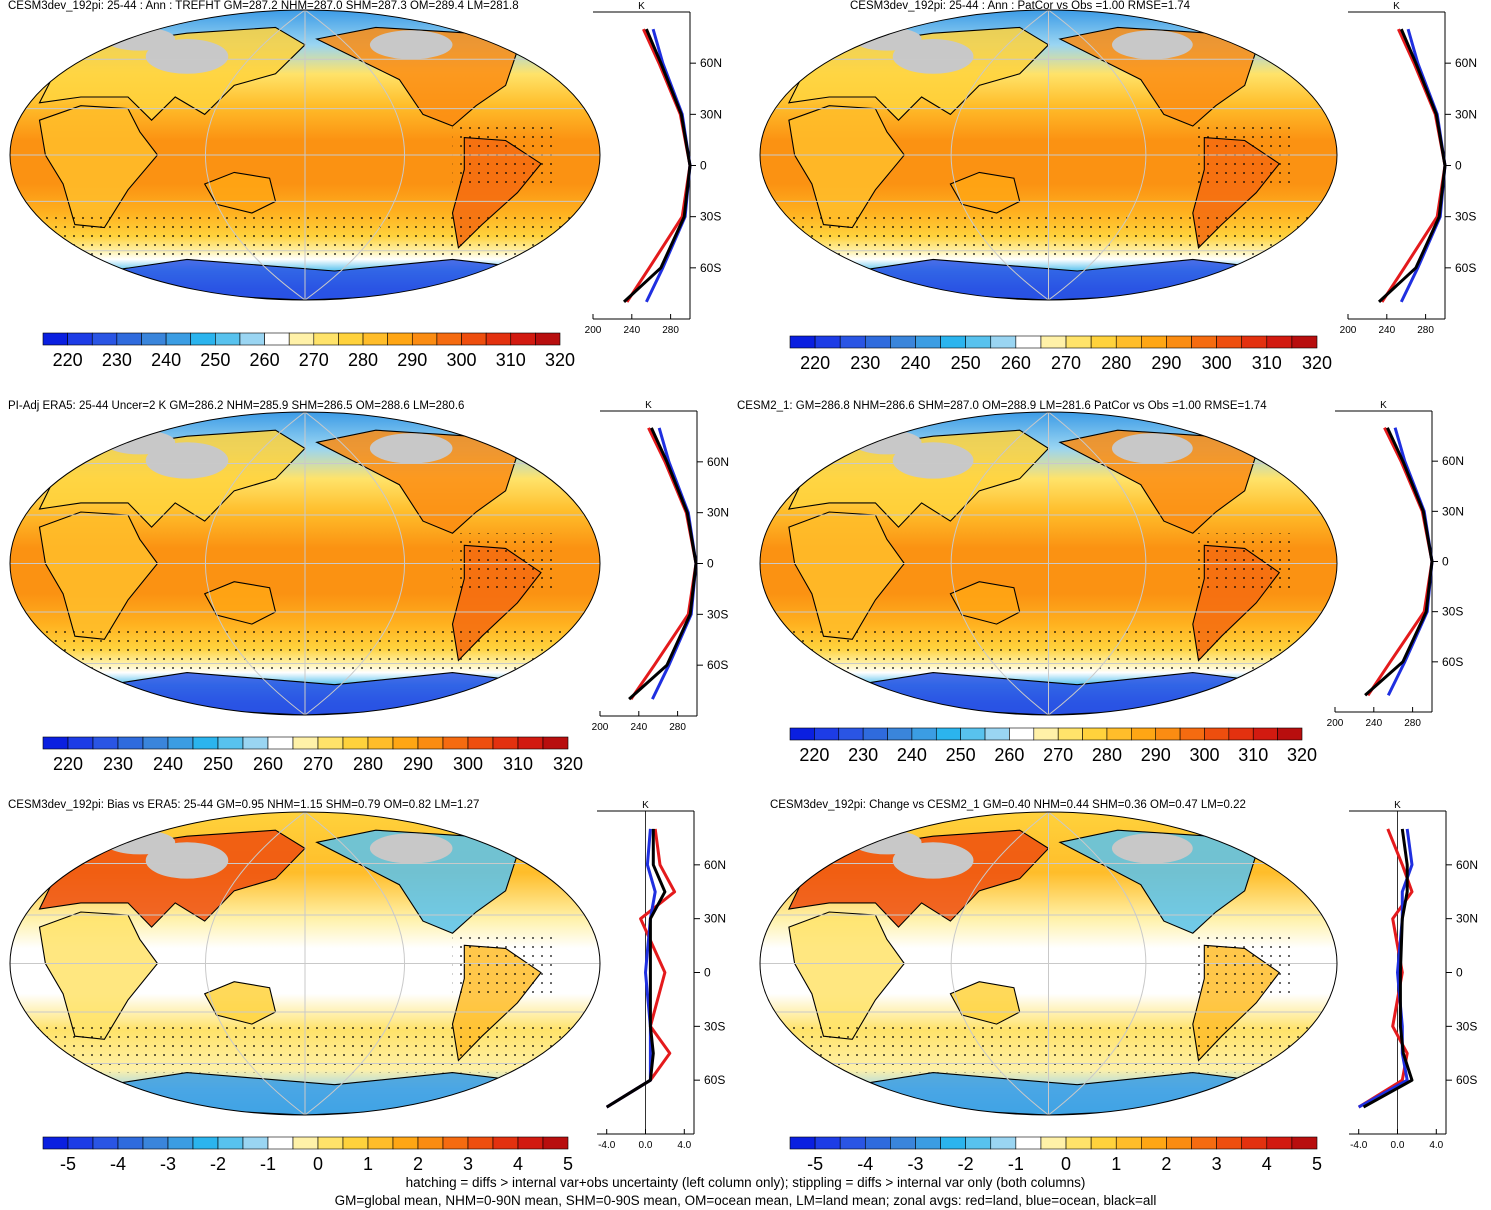 Image resolution: width=1491 pixels, height=1210 pixels. I want to click on zonal-x-tick-label: -4.0, so click(1359, 1145).